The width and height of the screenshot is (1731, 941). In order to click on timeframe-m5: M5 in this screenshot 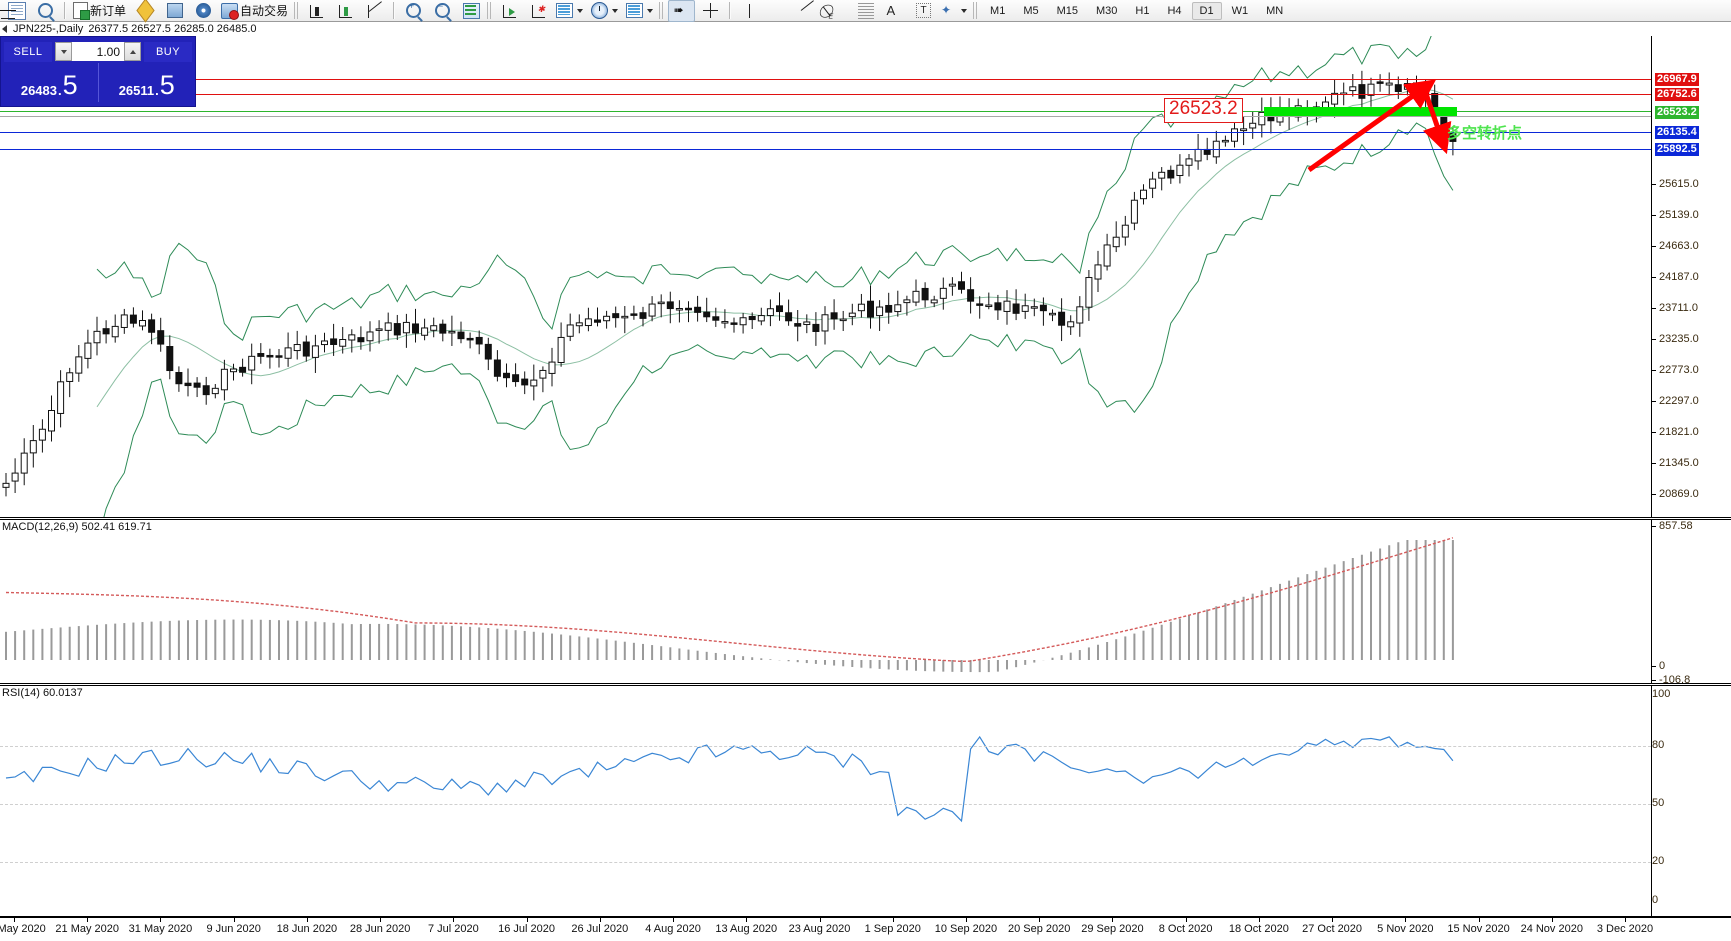, I will do `click(1031, 10)`.